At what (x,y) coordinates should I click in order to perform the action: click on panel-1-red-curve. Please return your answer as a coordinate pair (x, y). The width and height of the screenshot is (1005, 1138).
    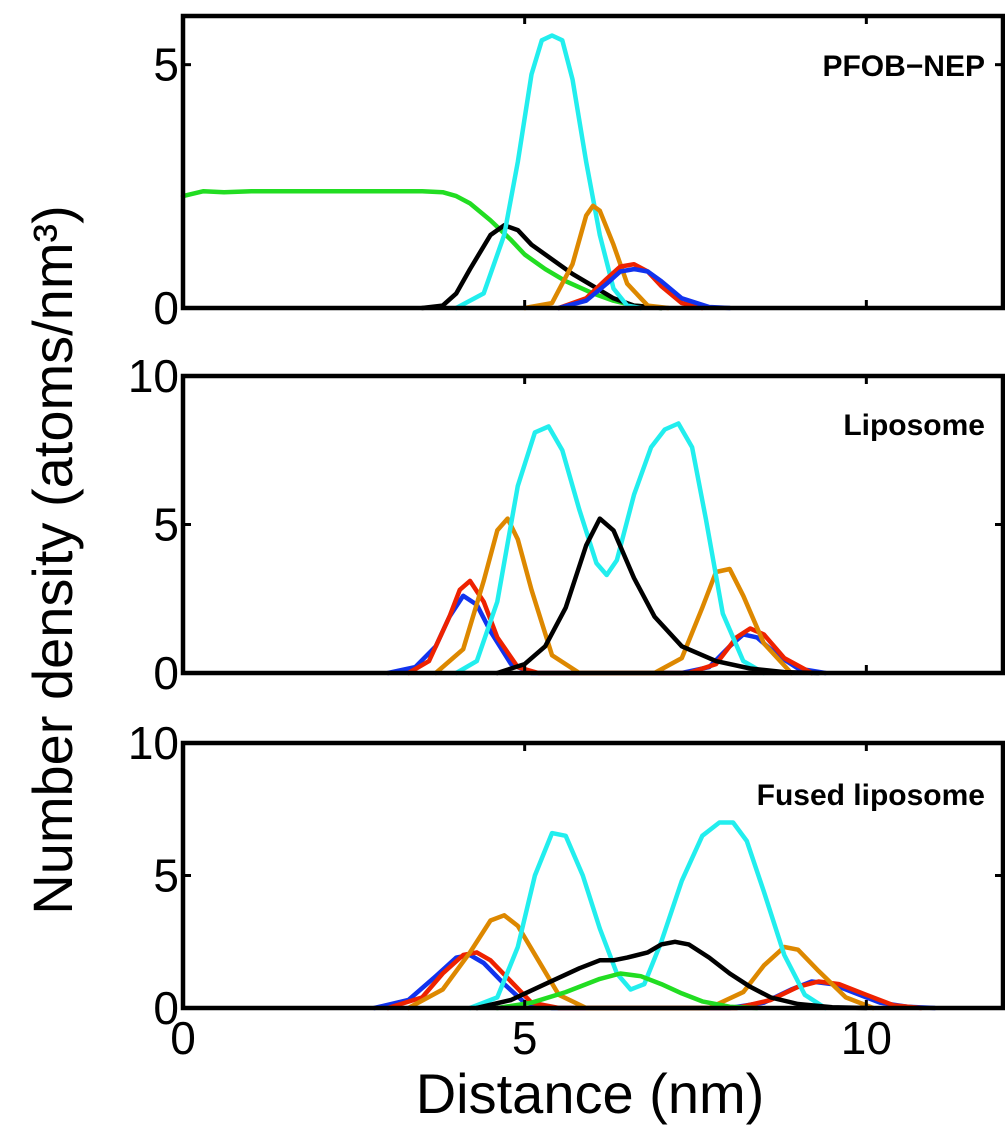
    Looking at the image, I should click on (630, 286).